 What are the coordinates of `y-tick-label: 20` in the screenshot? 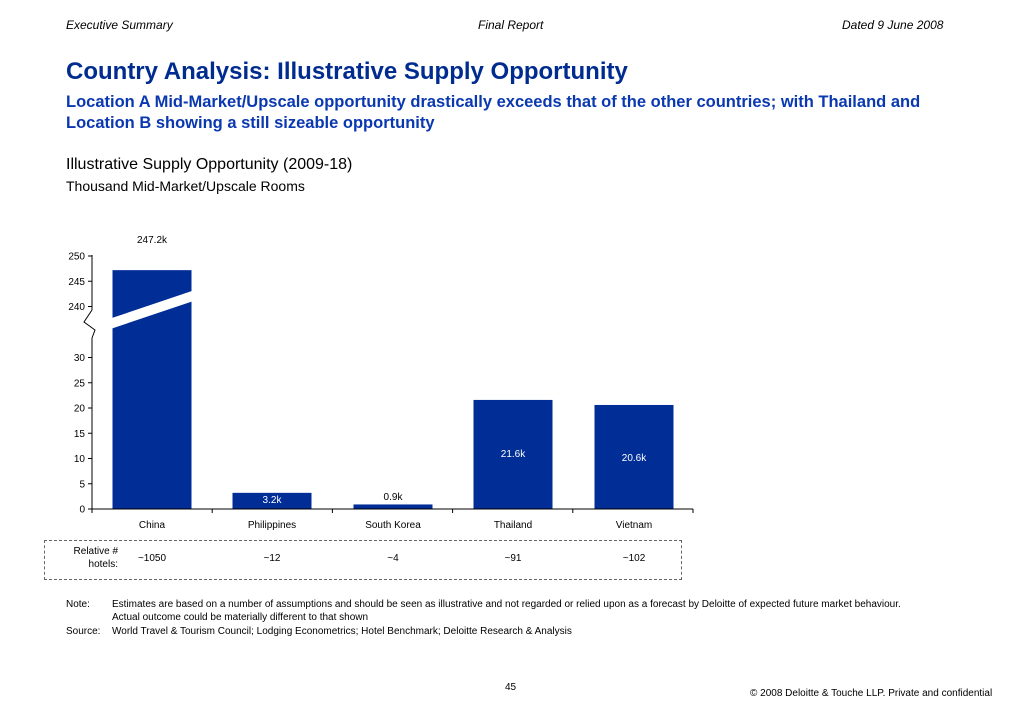 It's located at (80, 409).